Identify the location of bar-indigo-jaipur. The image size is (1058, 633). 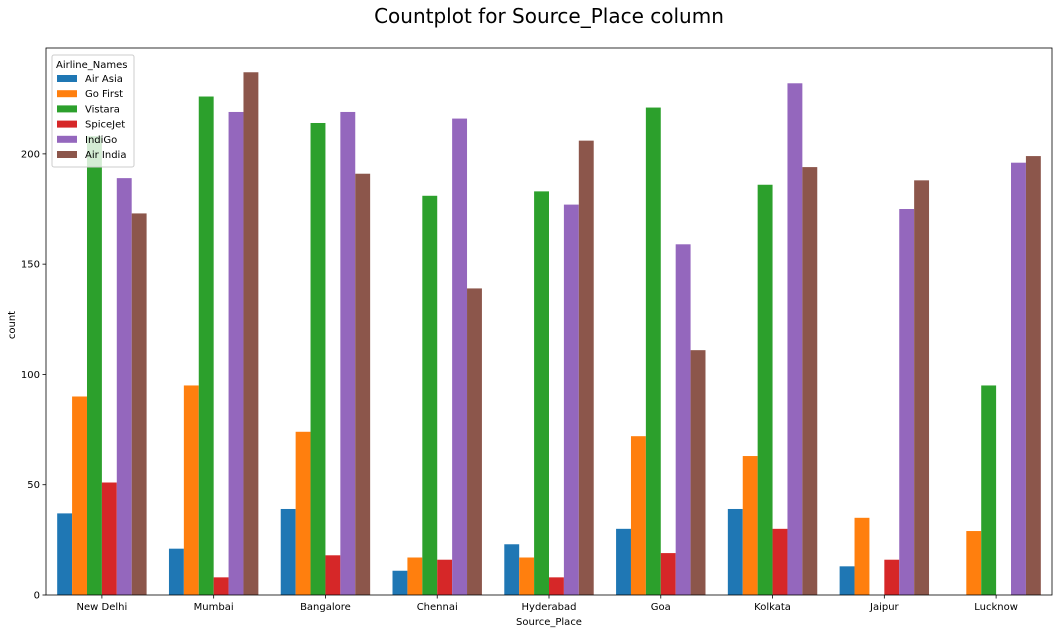
(907, 402).